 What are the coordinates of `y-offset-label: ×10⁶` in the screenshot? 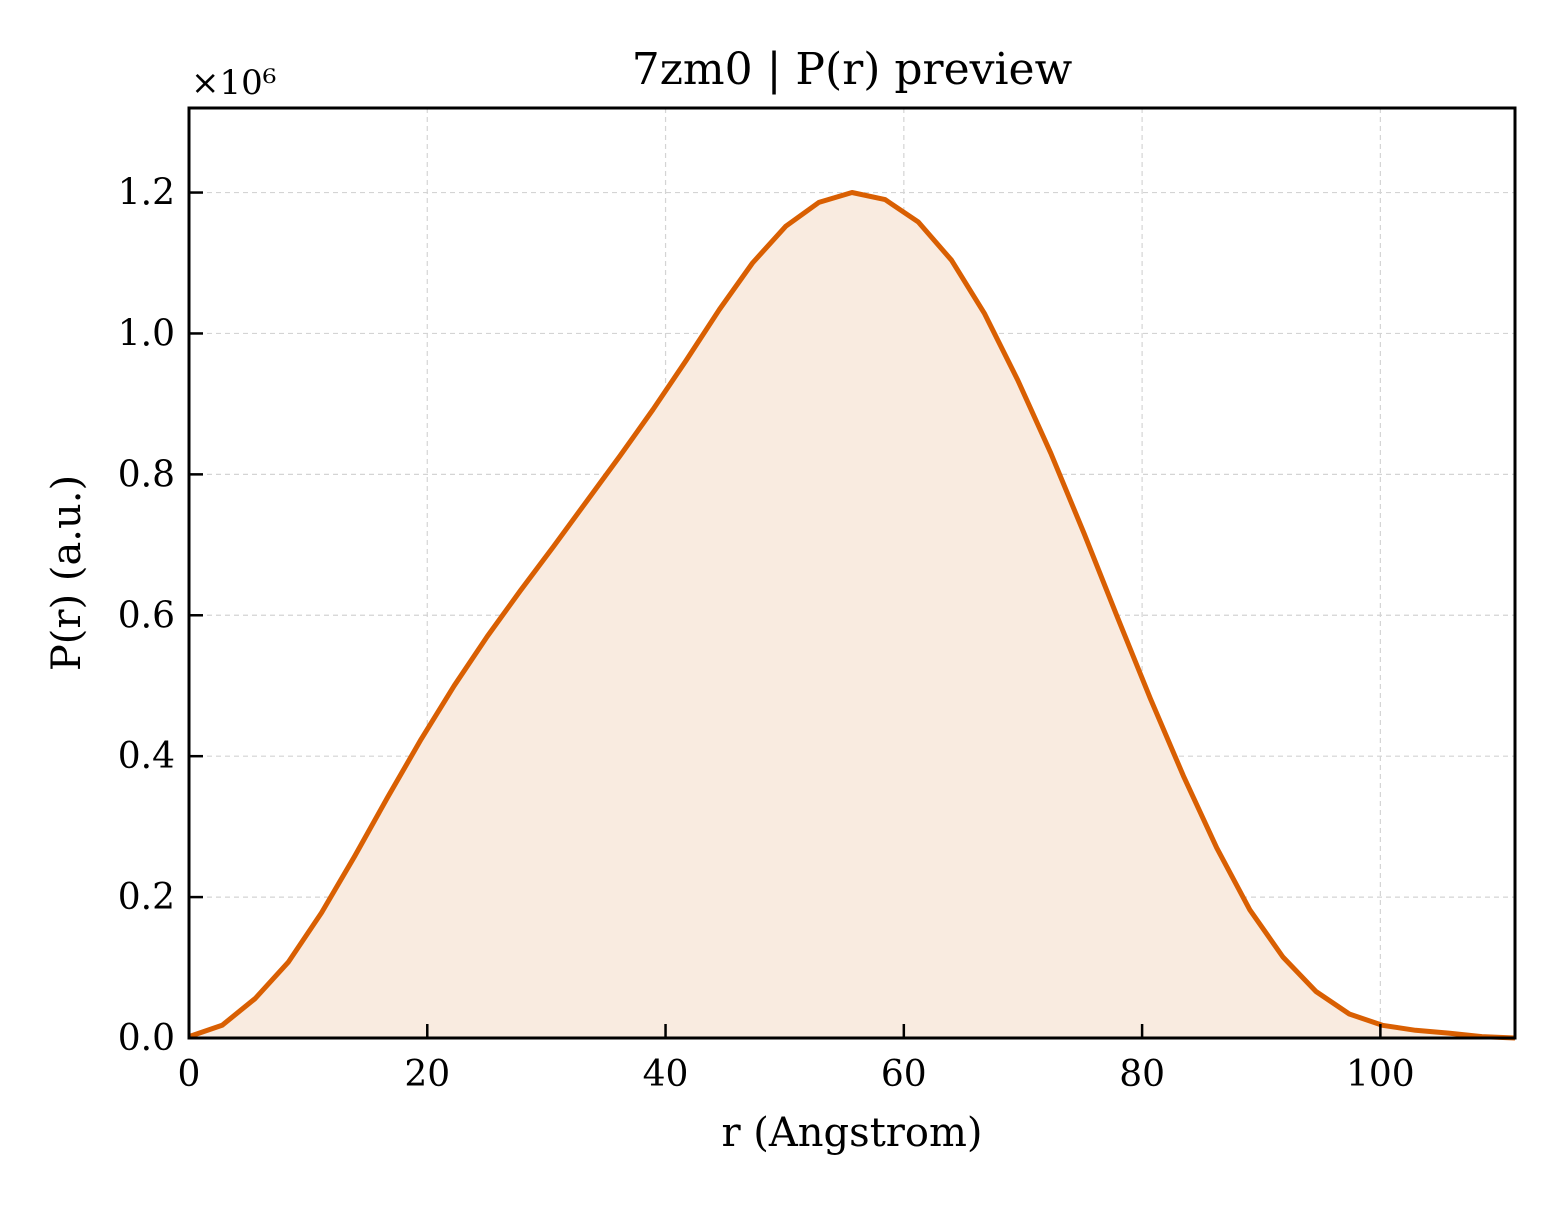 It's located at (233, 83).